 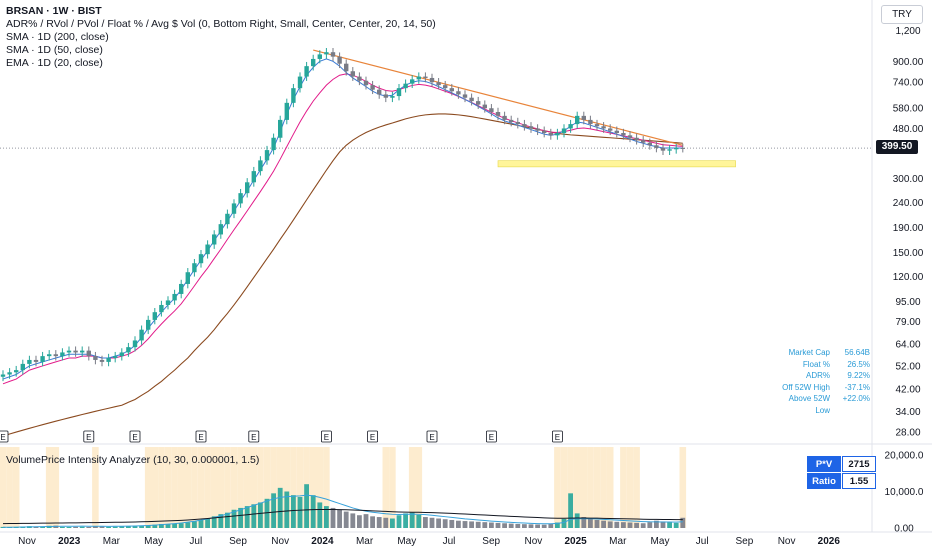 What do you see at coordinates (342, 516) in the screenshot?
I see `volume-ma-line` at bounding box center [342, 516].